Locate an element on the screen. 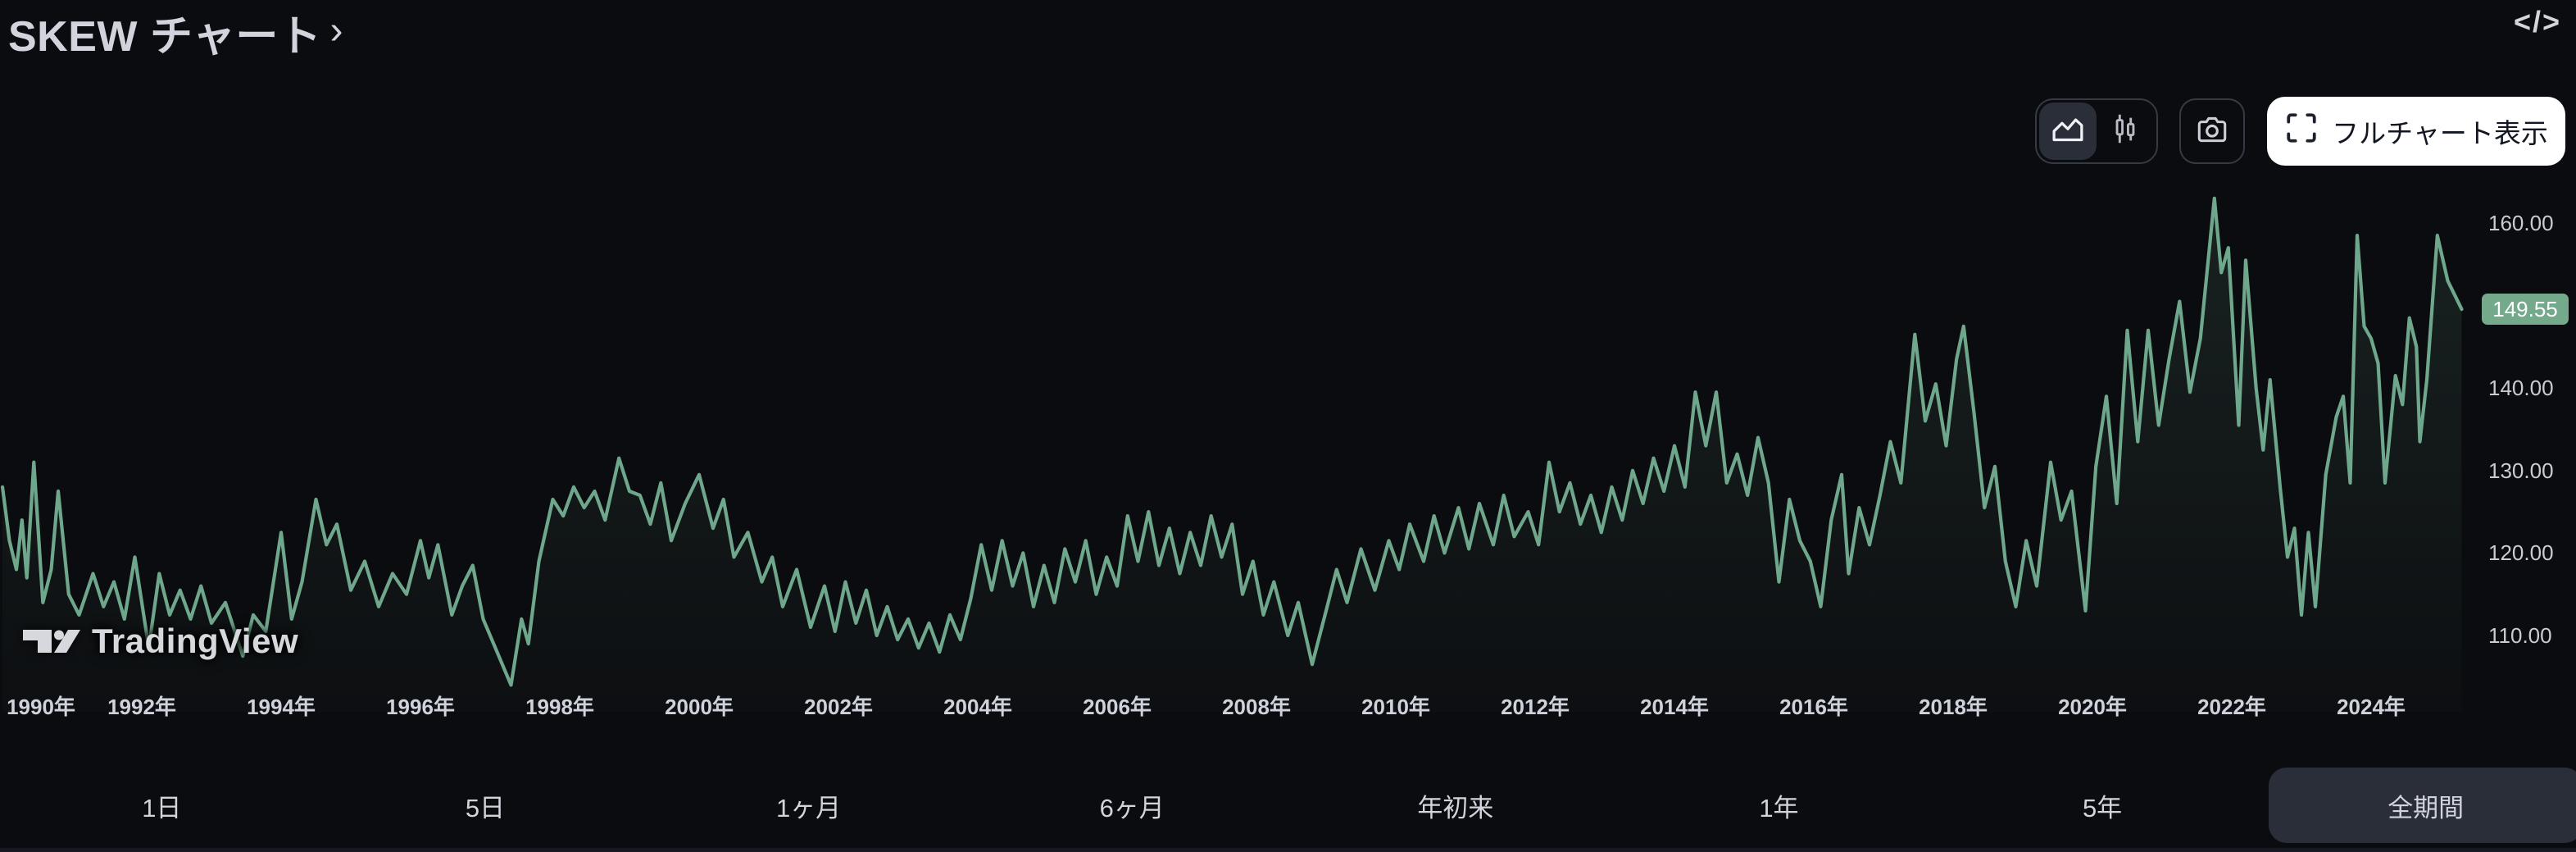  range-button-6m: 6ヶ月 is located at coordinates (1132, 805).